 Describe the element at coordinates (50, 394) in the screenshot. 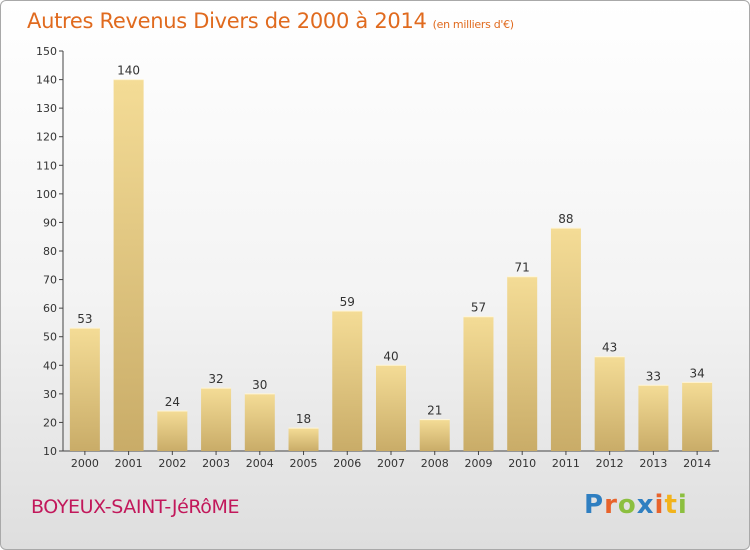

I see `y-tick-label: 30` at that location.